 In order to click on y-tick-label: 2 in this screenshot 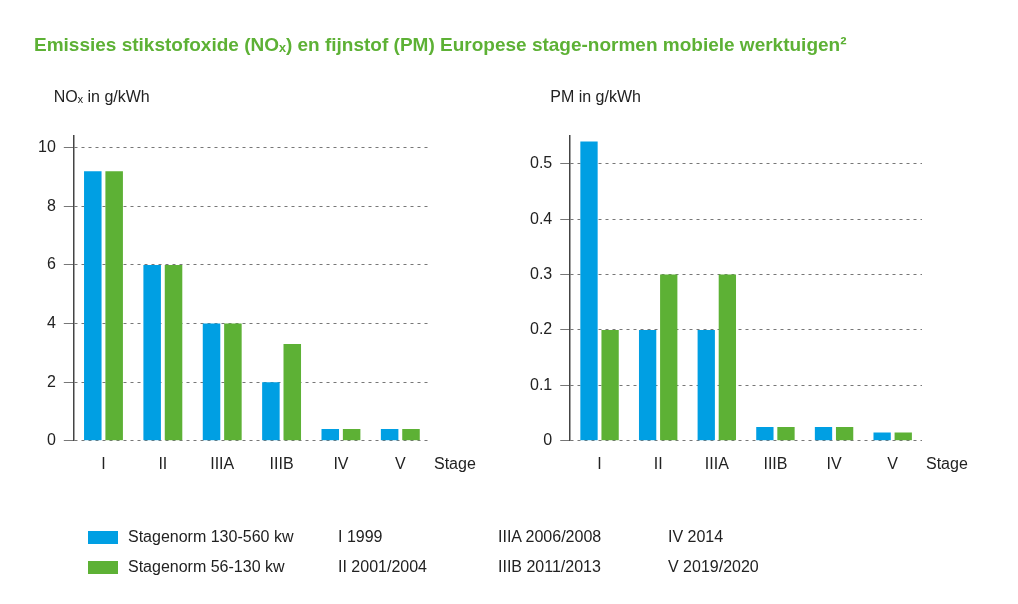, I will do `click(51, 381)`.